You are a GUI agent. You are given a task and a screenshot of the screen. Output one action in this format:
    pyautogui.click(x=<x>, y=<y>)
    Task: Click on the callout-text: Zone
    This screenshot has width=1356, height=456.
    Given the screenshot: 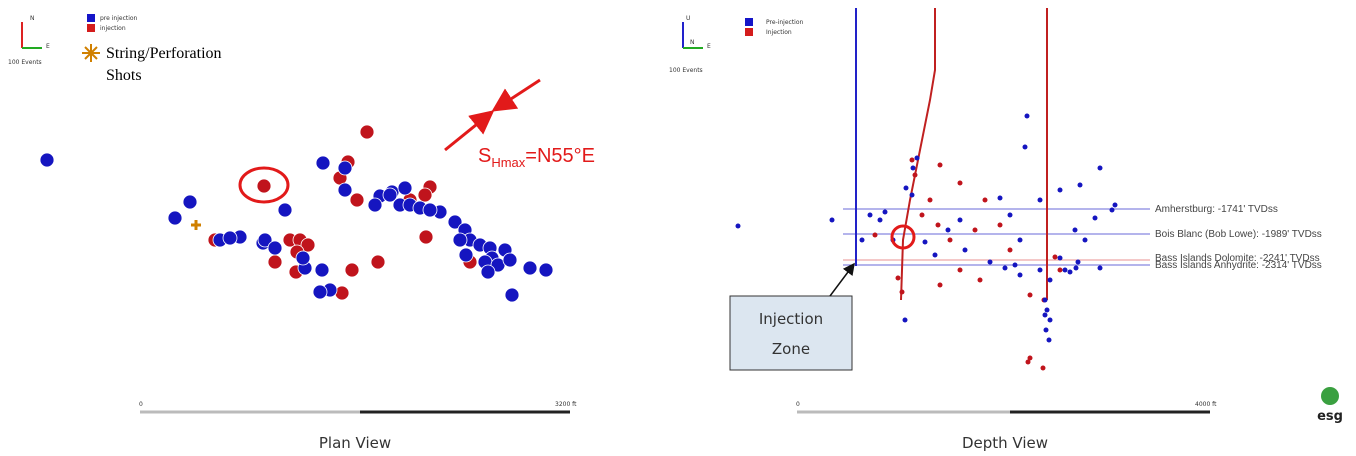 What is the action you would take?
    pyautogui.click(x=791, y=349)
    